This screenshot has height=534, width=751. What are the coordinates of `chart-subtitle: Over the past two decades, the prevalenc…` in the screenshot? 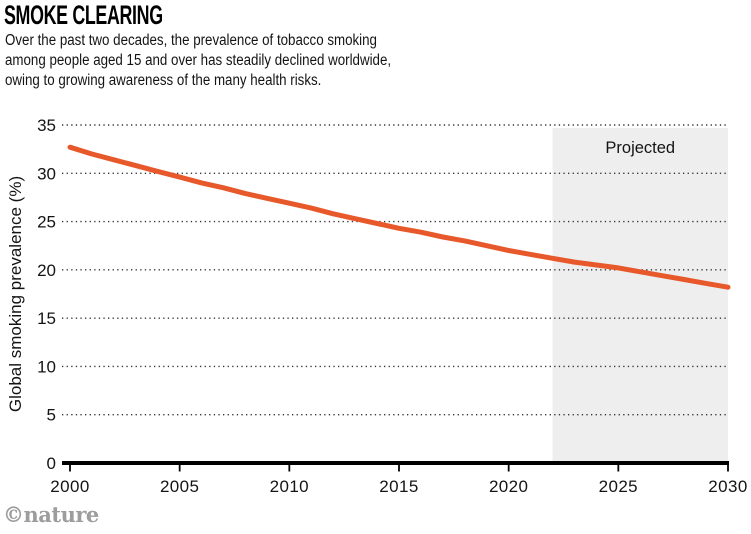 It's located at (198, 61).